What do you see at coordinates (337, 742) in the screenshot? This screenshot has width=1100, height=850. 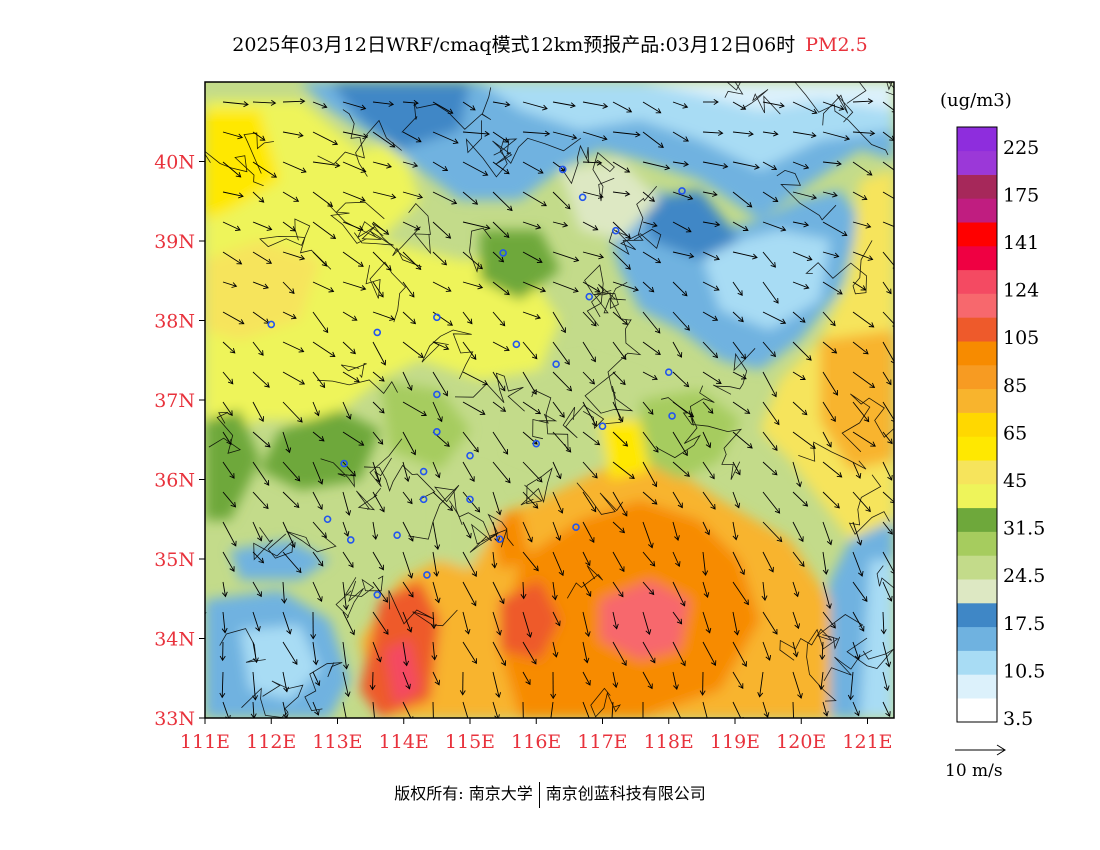 I see `x-tick-label: 113E` at bounding box center [337, 742].